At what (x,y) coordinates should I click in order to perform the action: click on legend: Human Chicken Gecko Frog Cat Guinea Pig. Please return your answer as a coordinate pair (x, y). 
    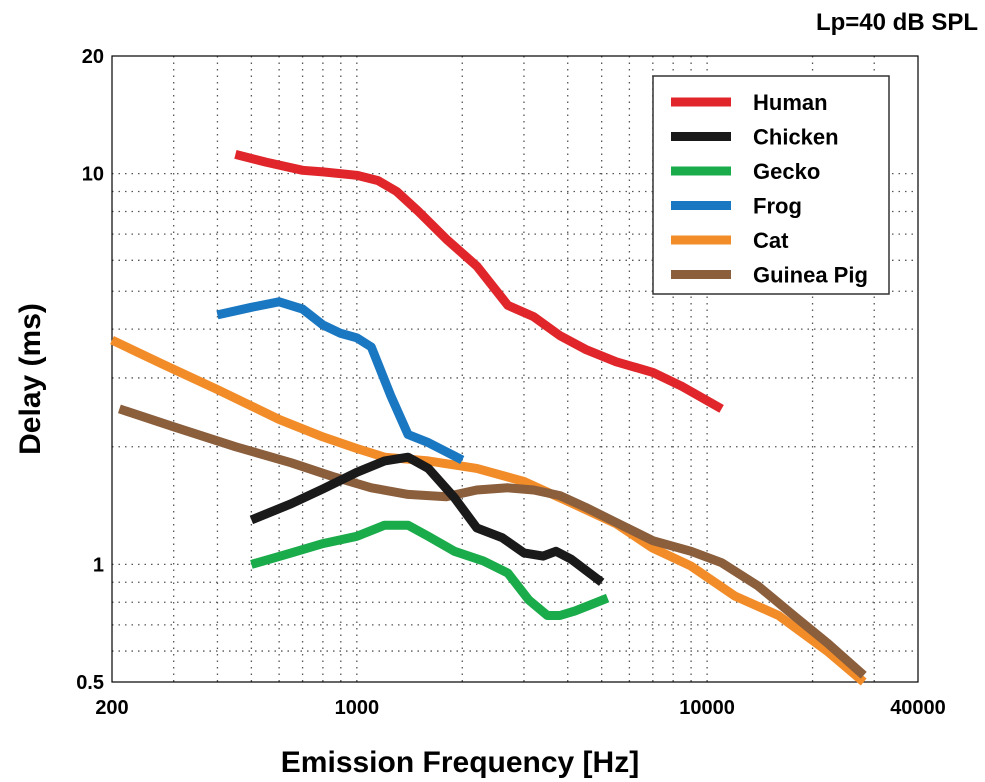
    Looking at the image, I should click on (771, 185).